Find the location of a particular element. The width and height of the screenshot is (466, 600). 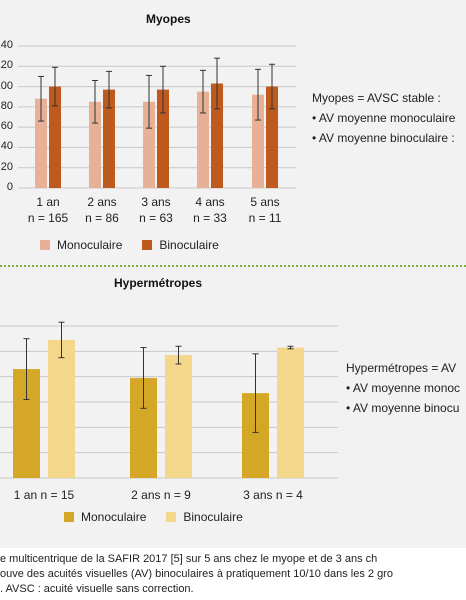

y-tick-label: 20 is located at coordinates (6, 166).